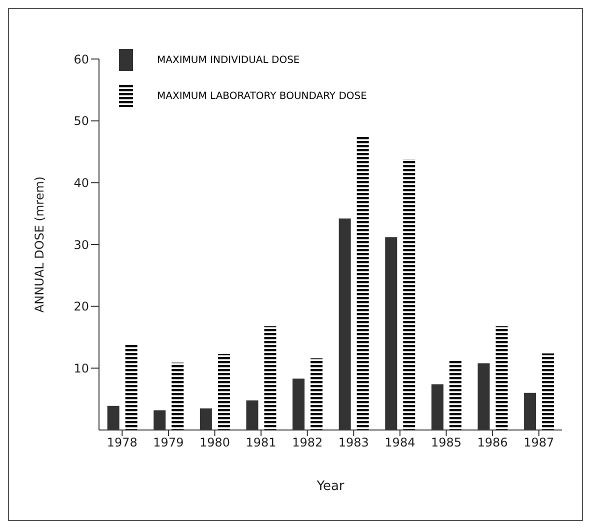 The image size is (591, 529). What do you see at coordinates (81, 183) in the screenshot?
I see `y-tick-label: 40` at bounding box center [81, 183].